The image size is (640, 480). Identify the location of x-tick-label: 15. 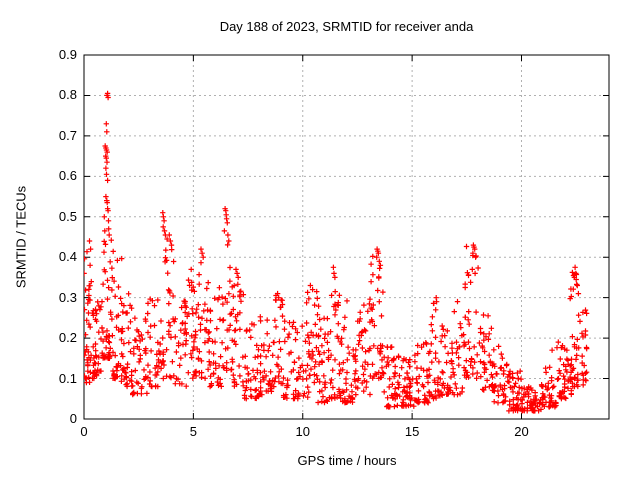
(412, 431).